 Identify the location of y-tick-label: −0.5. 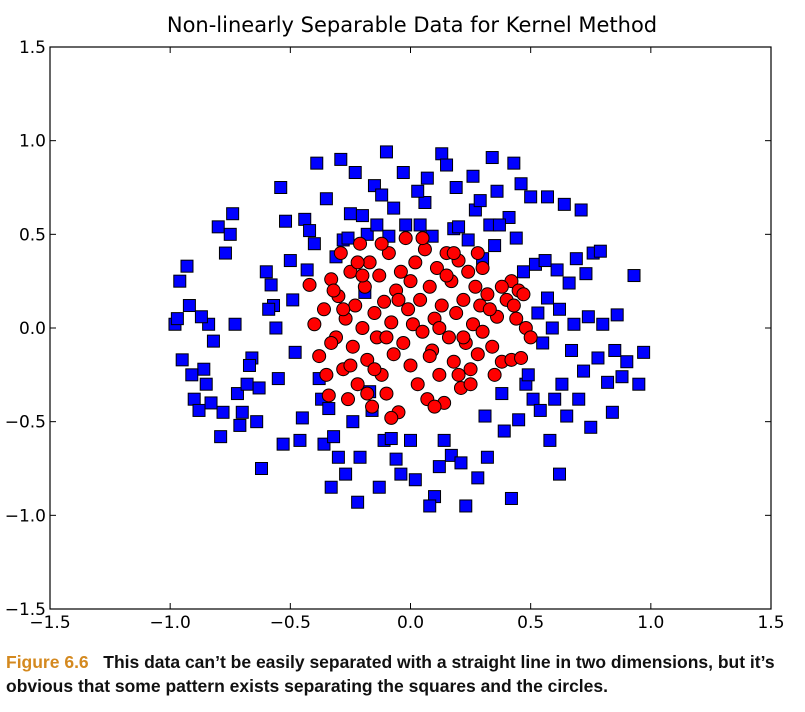
(25, 423).